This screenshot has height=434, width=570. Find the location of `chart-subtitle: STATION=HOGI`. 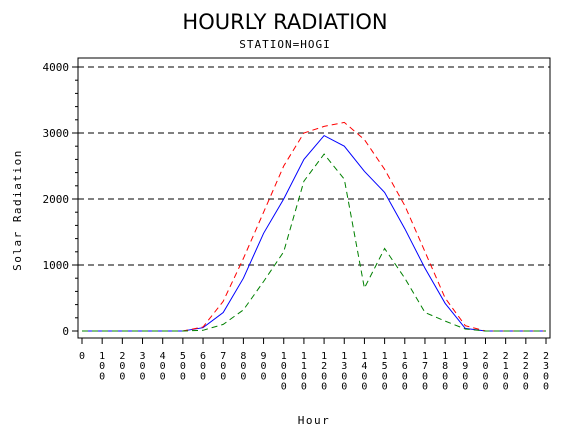

chart-subtitle: STATION=HOGI is located at coordinates (284, 44).